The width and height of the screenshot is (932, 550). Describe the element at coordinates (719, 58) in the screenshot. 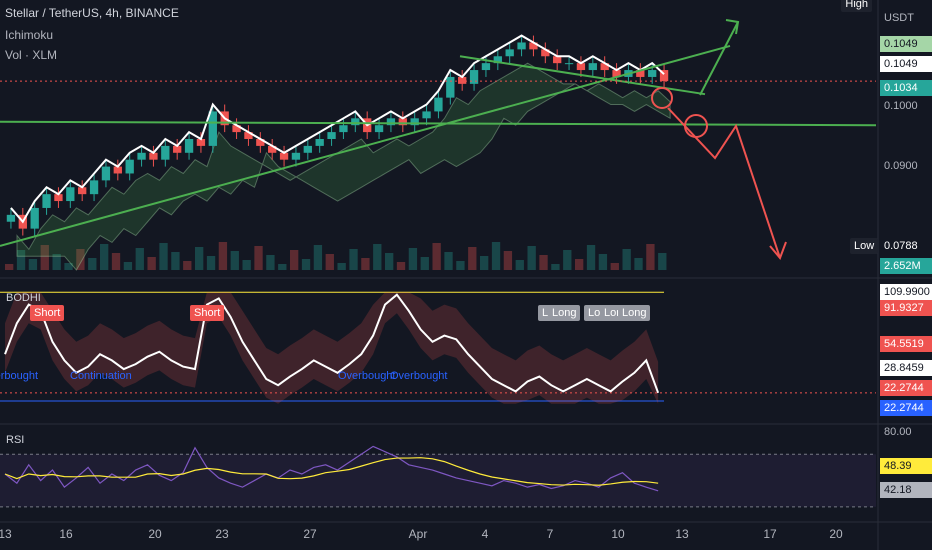

I see `bullish-arrow` at that location.